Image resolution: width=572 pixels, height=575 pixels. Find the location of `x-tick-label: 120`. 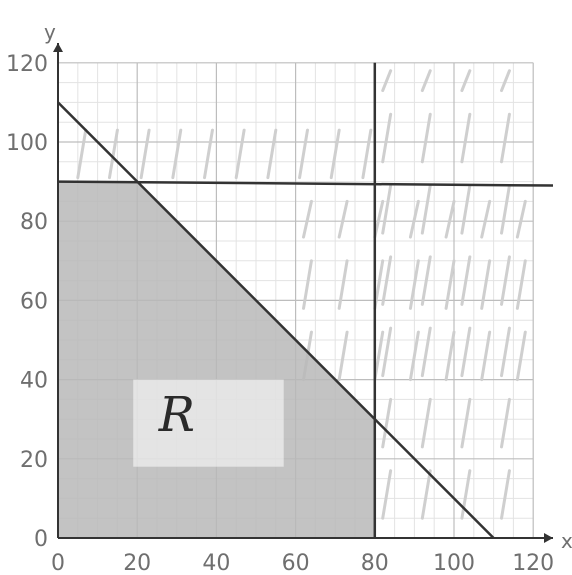

x-tick-label: 120 is located at coordinates (533, 563).